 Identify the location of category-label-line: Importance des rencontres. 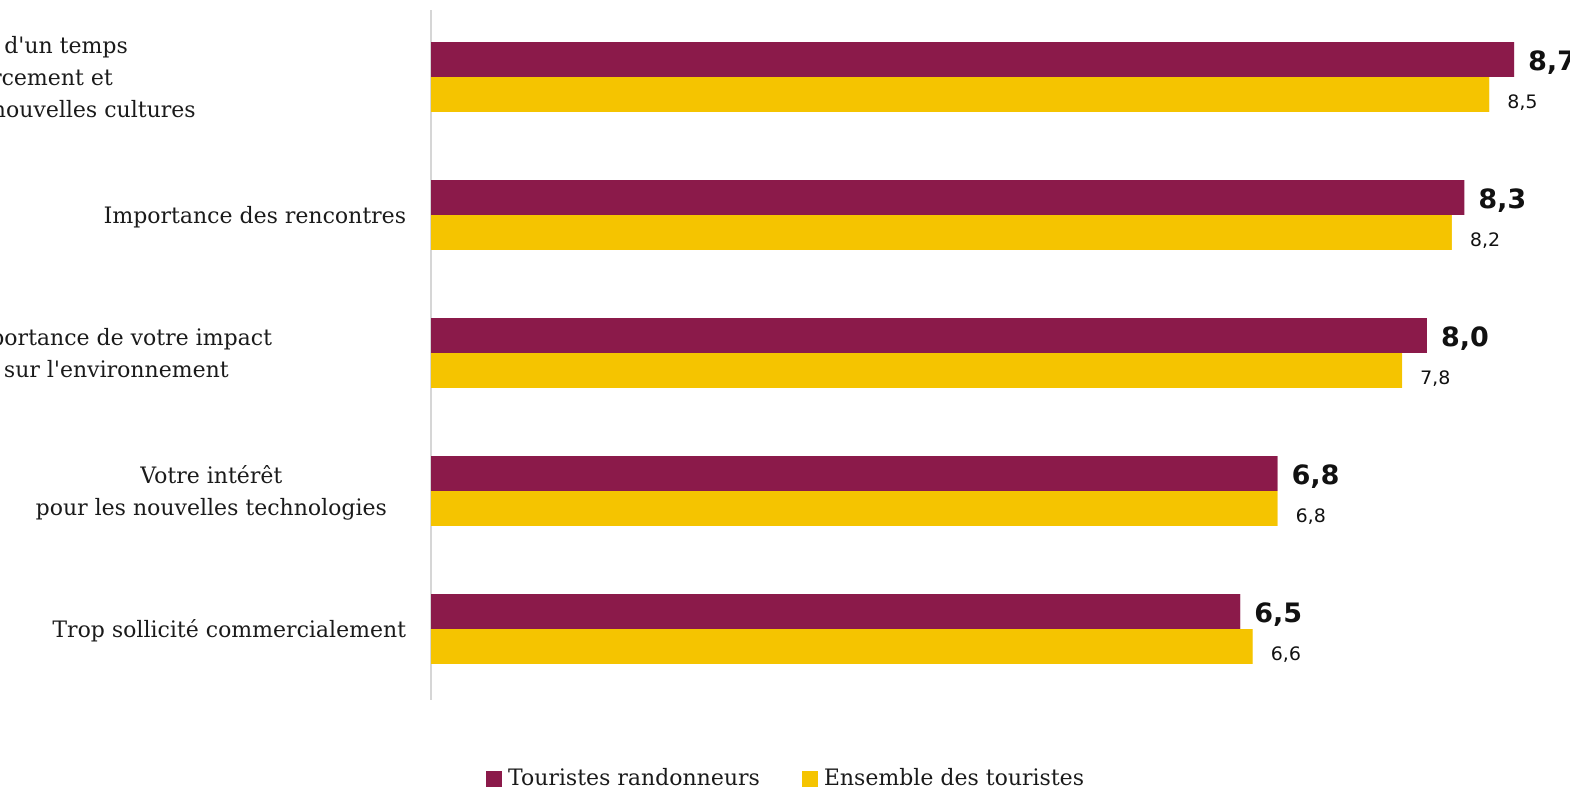
(255, 216).